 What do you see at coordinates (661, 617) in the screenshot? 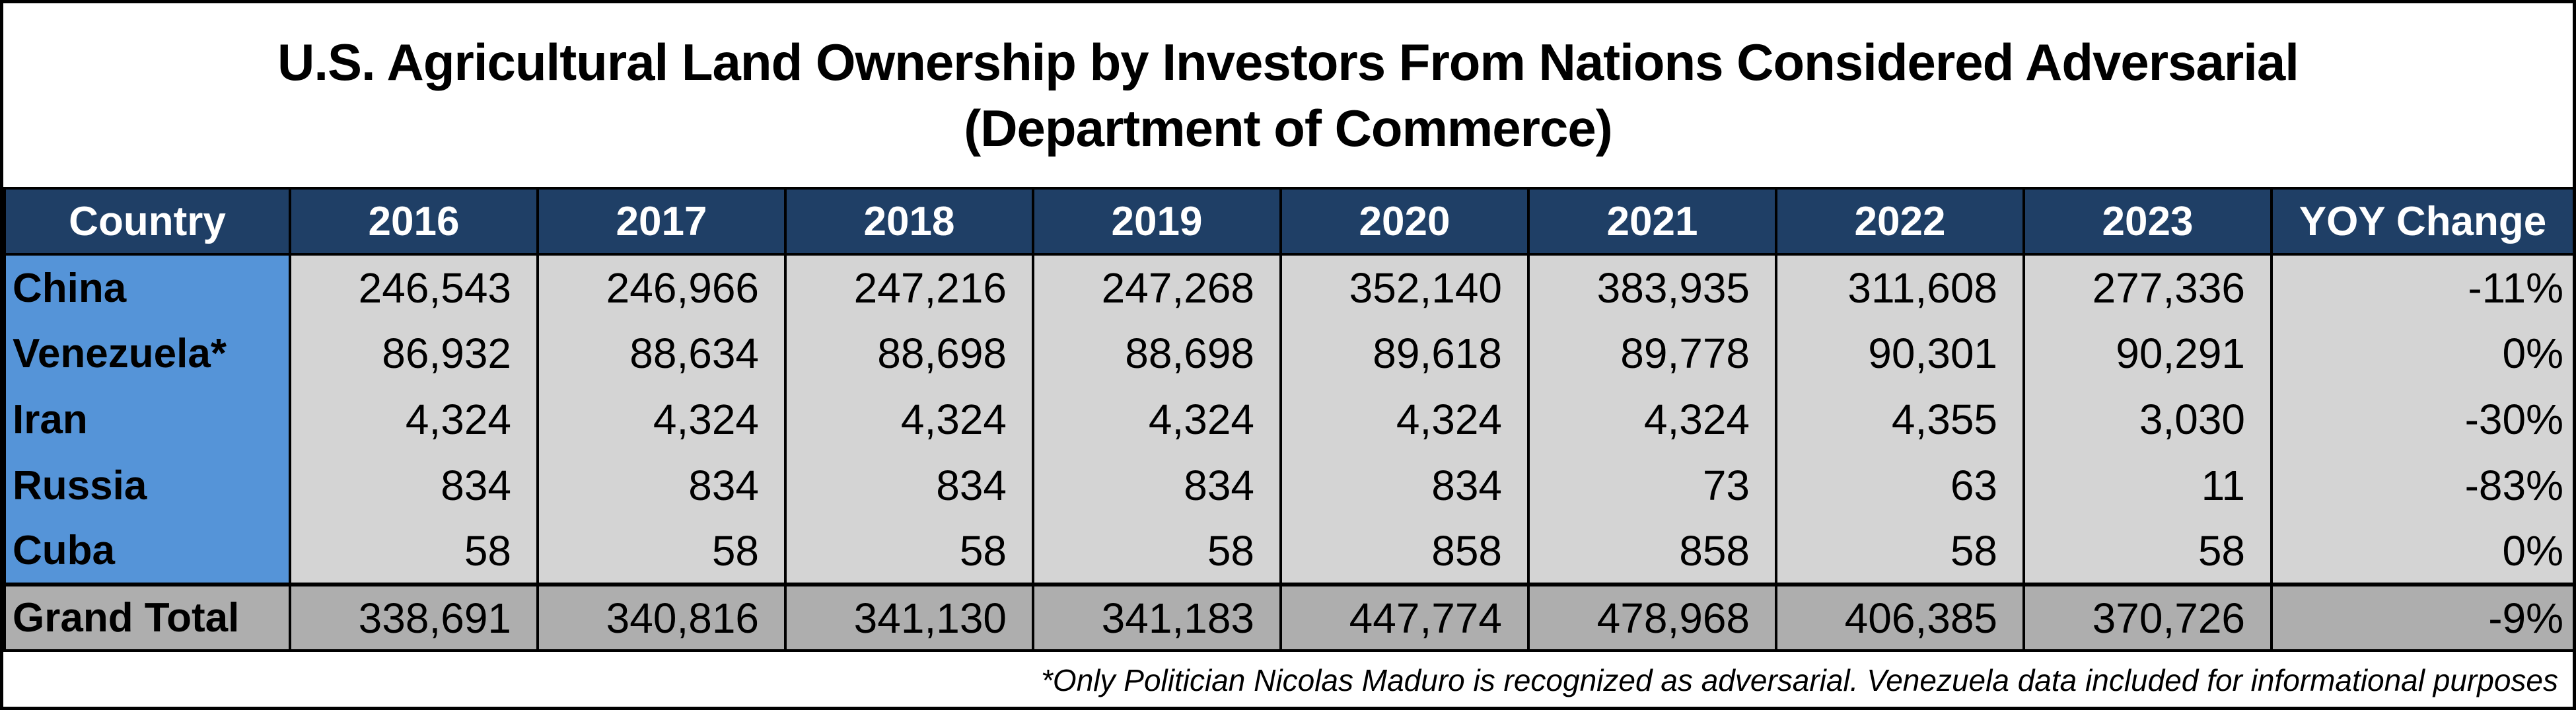
I see `total-value-cell: 340,816` at bounding box center [661, 617].